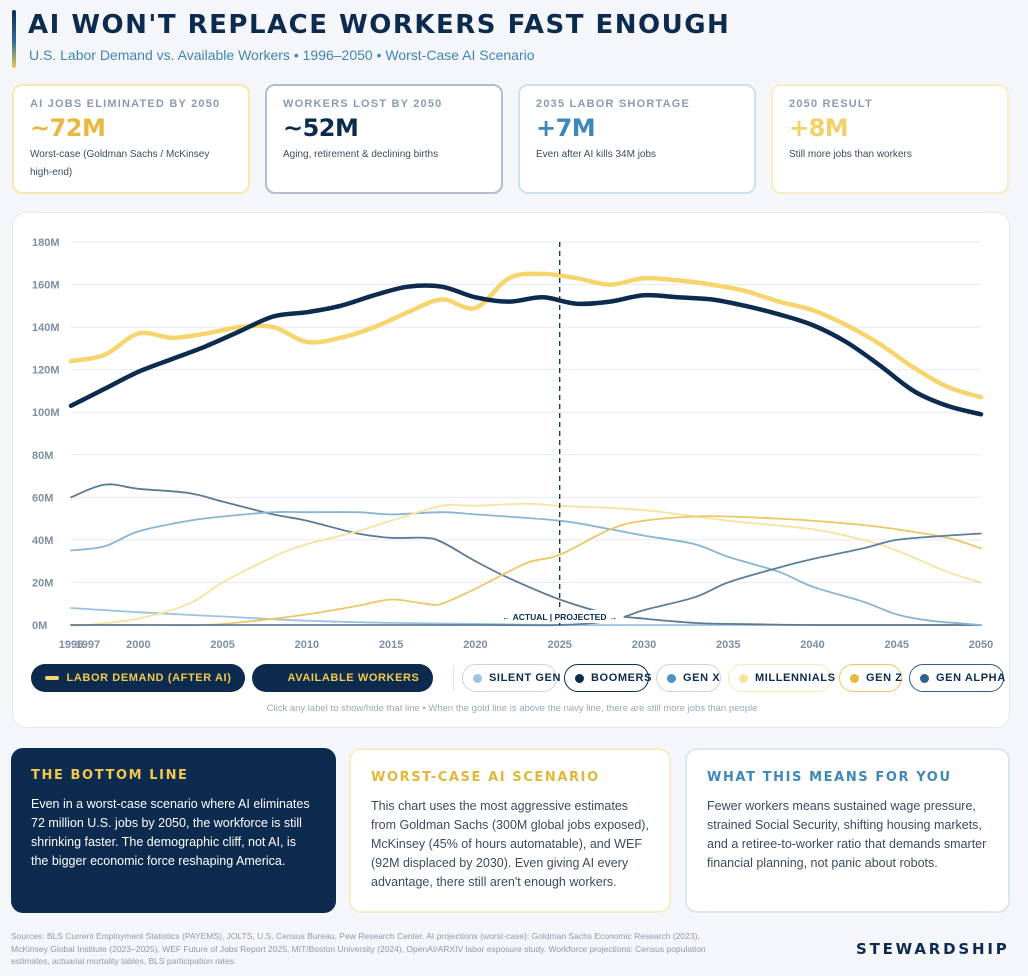 This screenshot has height=976, width=1028. I want to click on legend-label: GEN Z, so click(884, 678).